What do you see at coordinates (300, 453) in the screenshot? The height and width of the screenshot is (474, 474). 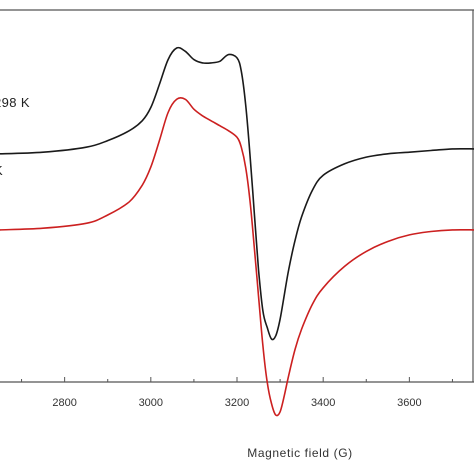 I see `x-axis-label: Magnetic field (G)` at bounding box center [300, 453].